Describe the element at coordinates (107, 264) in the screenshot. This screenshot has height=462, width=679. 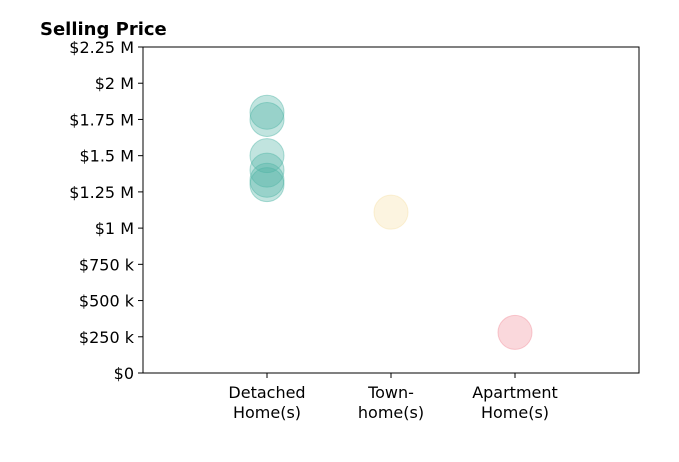
I see `y-tick-label: $750 k` at that location.